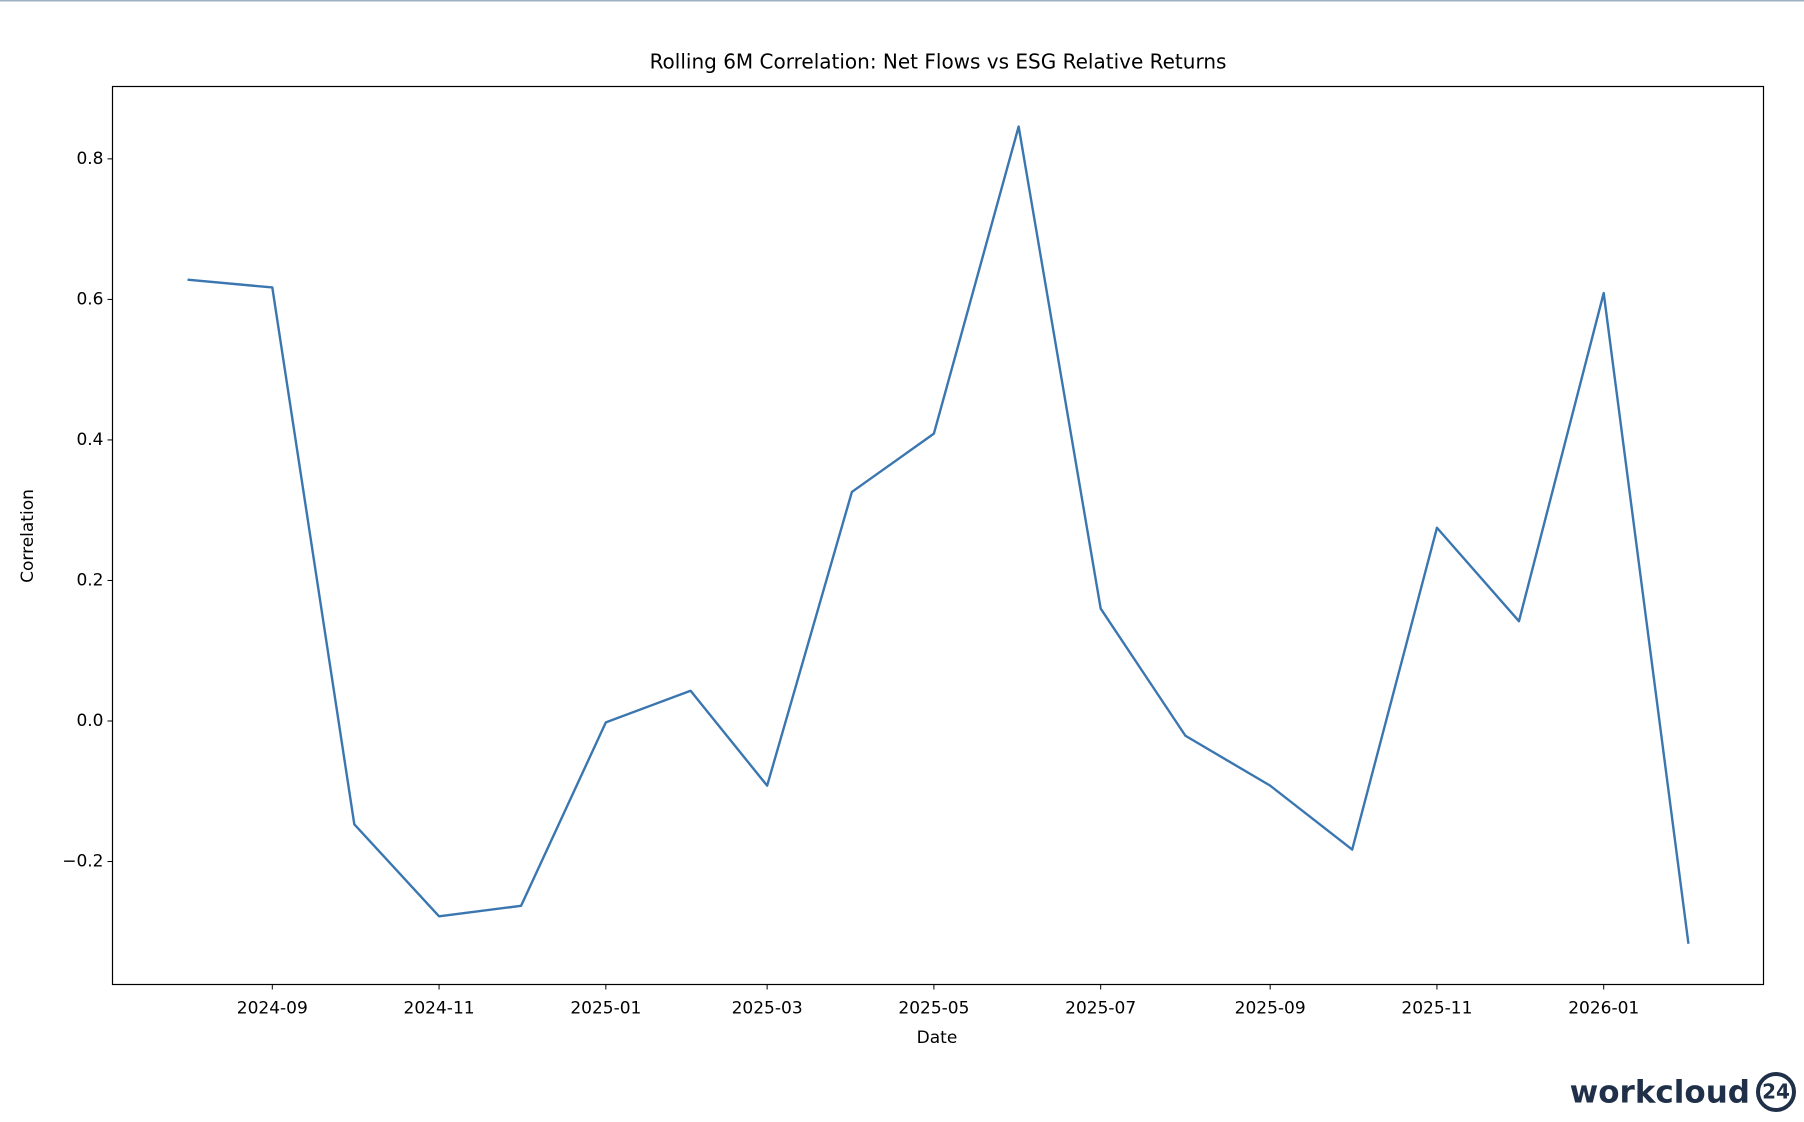 The image size is (1804, 1122). Describe the element at coordinates (28, 536) in the screenshot. I see `y-axis-label: Correlation` at that location.